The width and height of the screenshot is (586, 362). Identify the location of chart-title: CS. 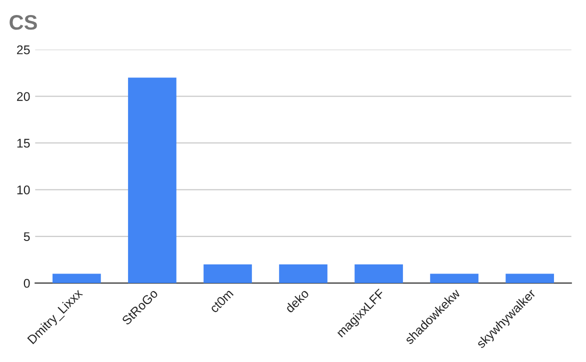
(23, 22).